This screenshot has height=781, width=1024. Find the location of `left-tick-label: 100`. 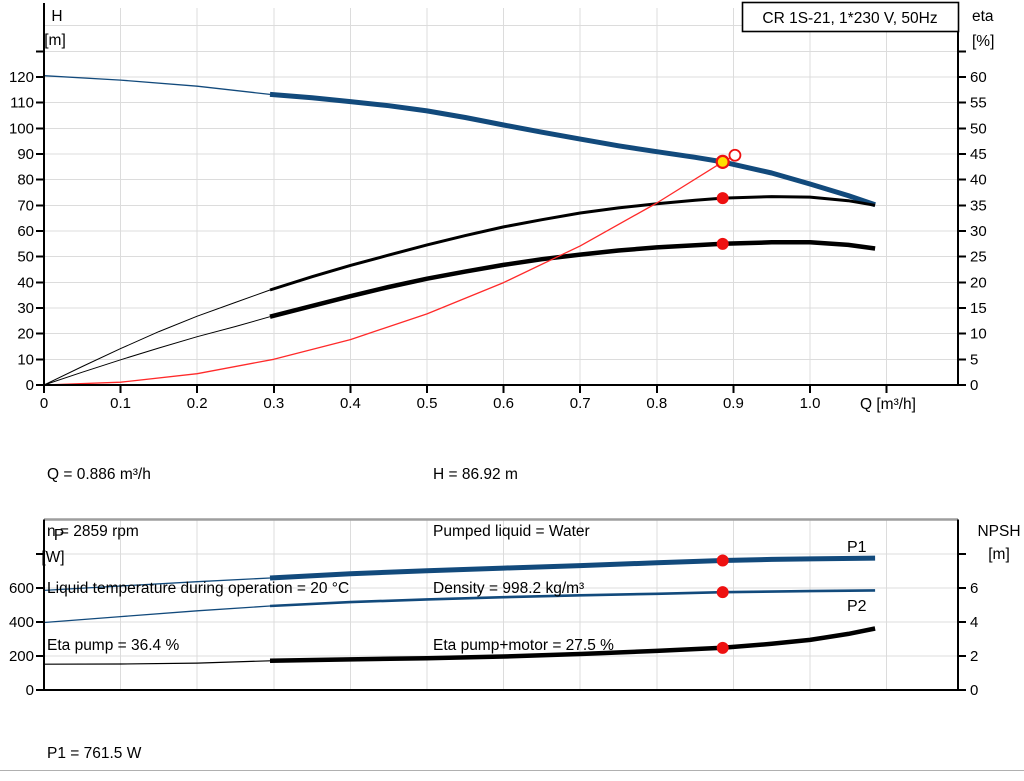

left-tick-label: 100 is located at coordinates (21, 128).